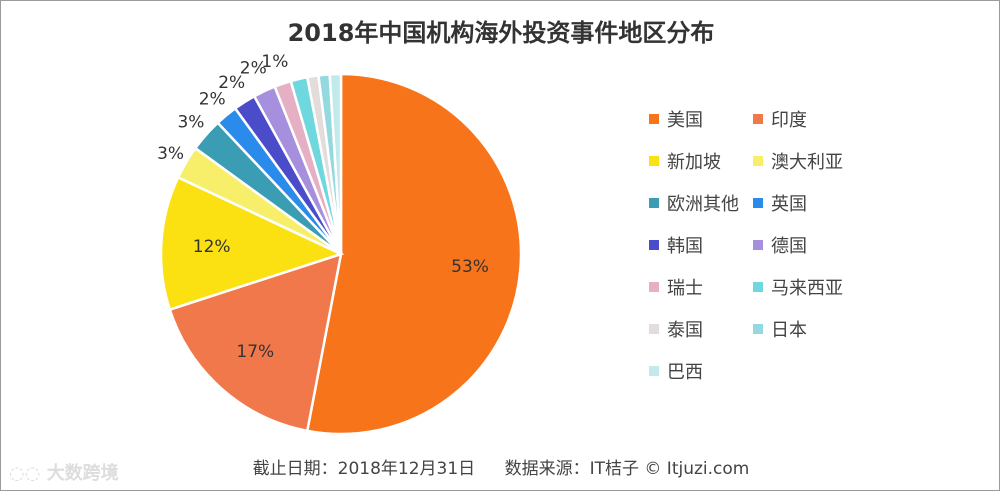 The height and width of the screenshot is (491, 1000). I want to click on legend-label: 新加坡, so click(694, 162).